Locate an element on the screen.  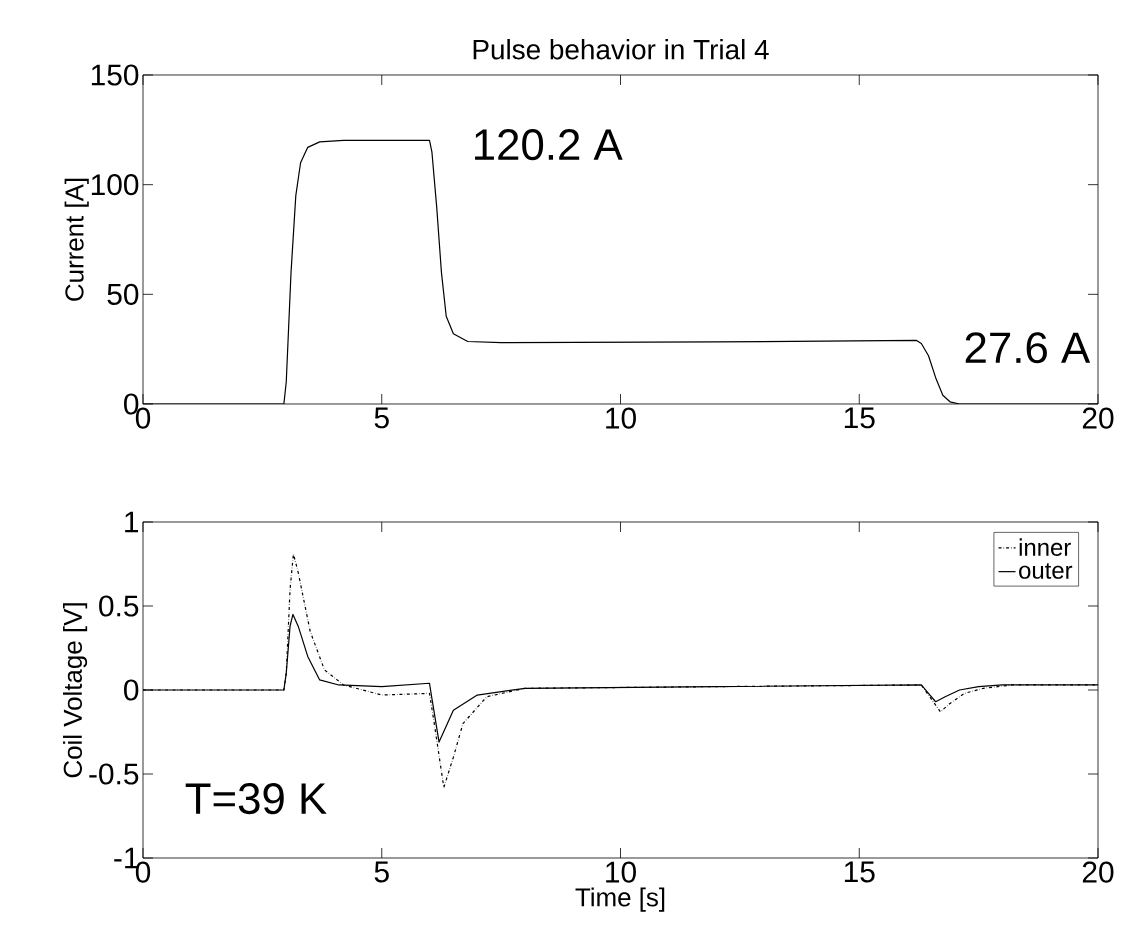
x-axis-title: Time [s] is located at coordinates (620, 899).